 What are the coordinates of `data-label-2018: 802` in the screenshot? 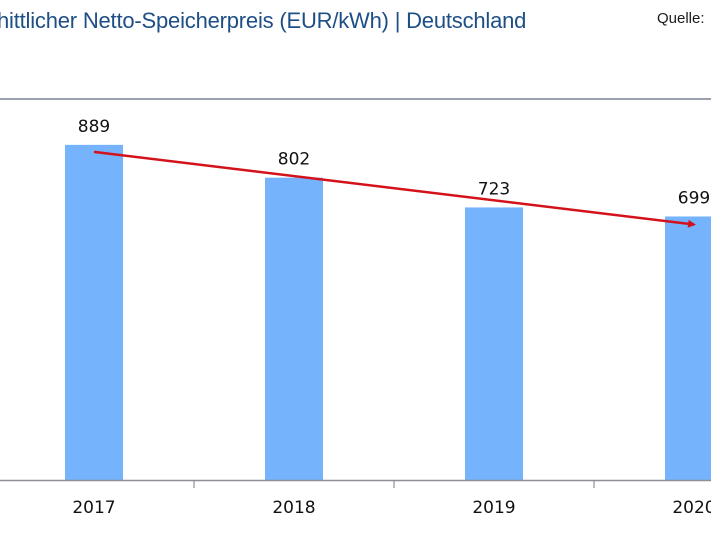 It's located at (294, 160).